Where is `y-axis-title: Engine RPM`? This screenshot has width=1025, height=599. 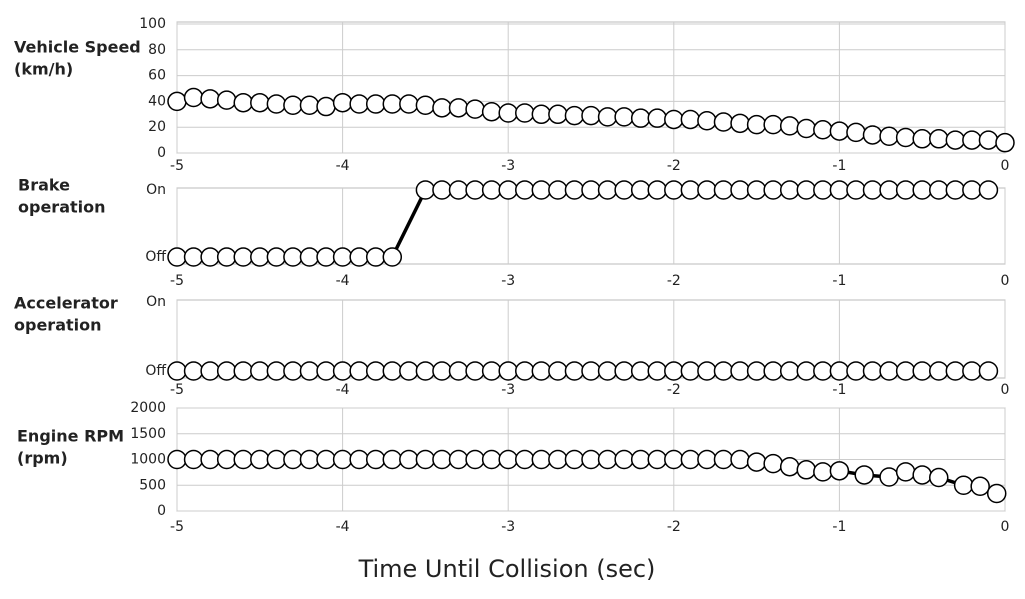
y-axis-title: Engine RPM is located at coordinates (70, 436).